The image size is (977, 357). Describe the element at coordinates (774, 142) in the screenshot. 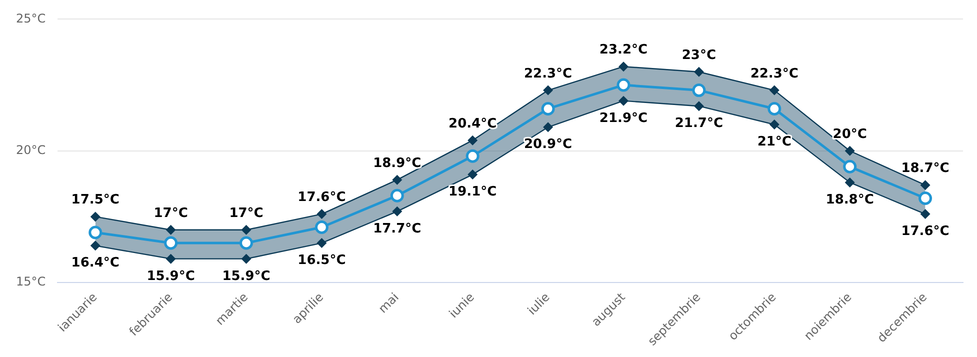

I see `annotation: 21°C` at that location.